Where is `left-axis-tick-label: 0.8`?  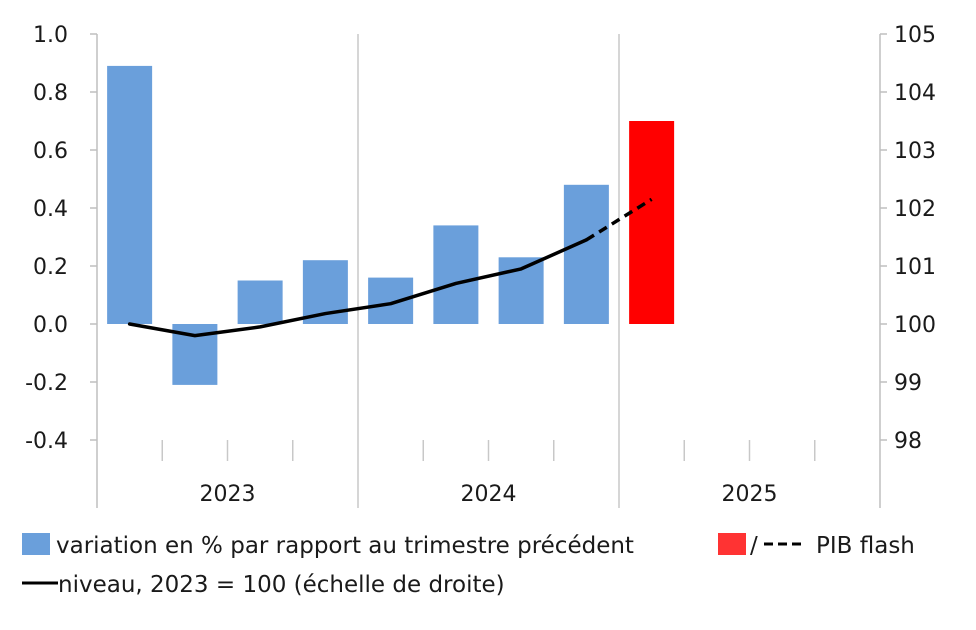
left-axis-tick-label: 0.8 is located at coordinates (50, 93).